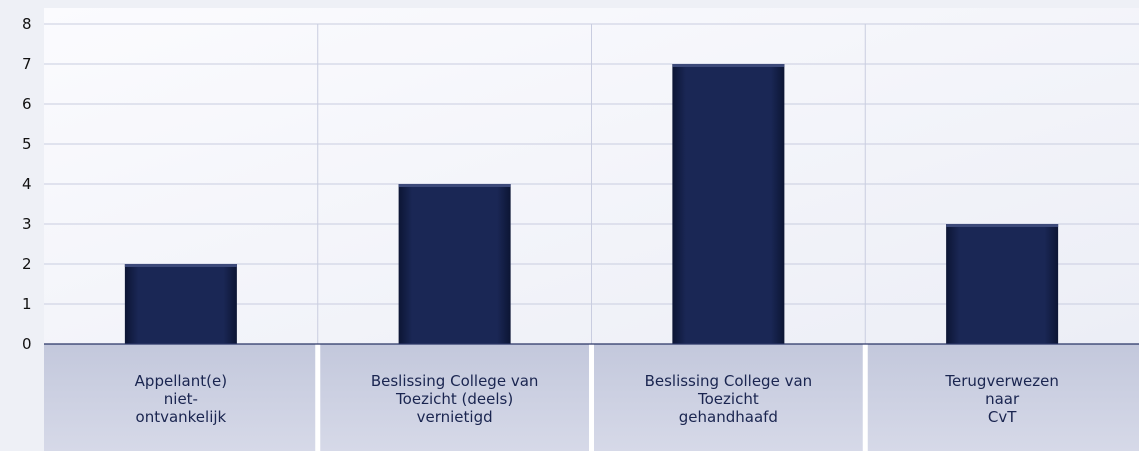 This screenshot has width=1139, height=451. Describe the element at coordinates (1002, 399) in the screenshot. I see `x-category-label: Terugverwezen naar CvT` at that location.